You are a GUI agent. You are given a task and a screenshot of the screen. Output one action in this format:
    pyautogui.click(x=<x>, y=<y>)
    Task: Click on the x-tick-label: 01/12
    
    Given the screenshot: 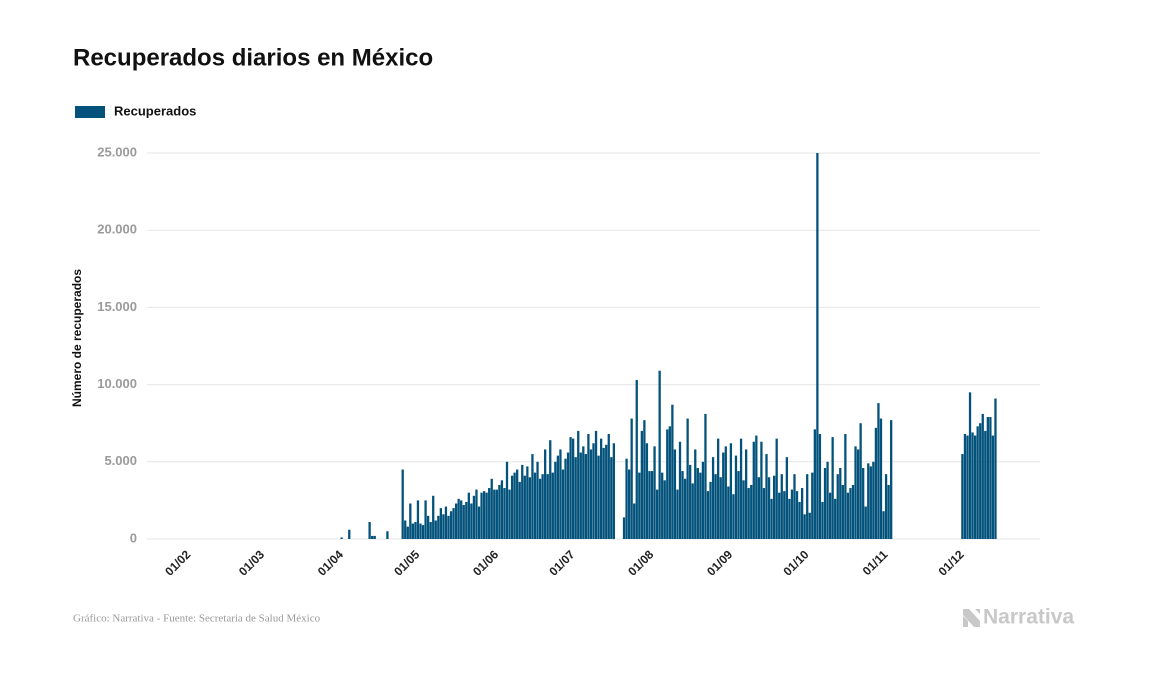 What is the action you would take?
    pyautogui.click(x=951, y=562)
    